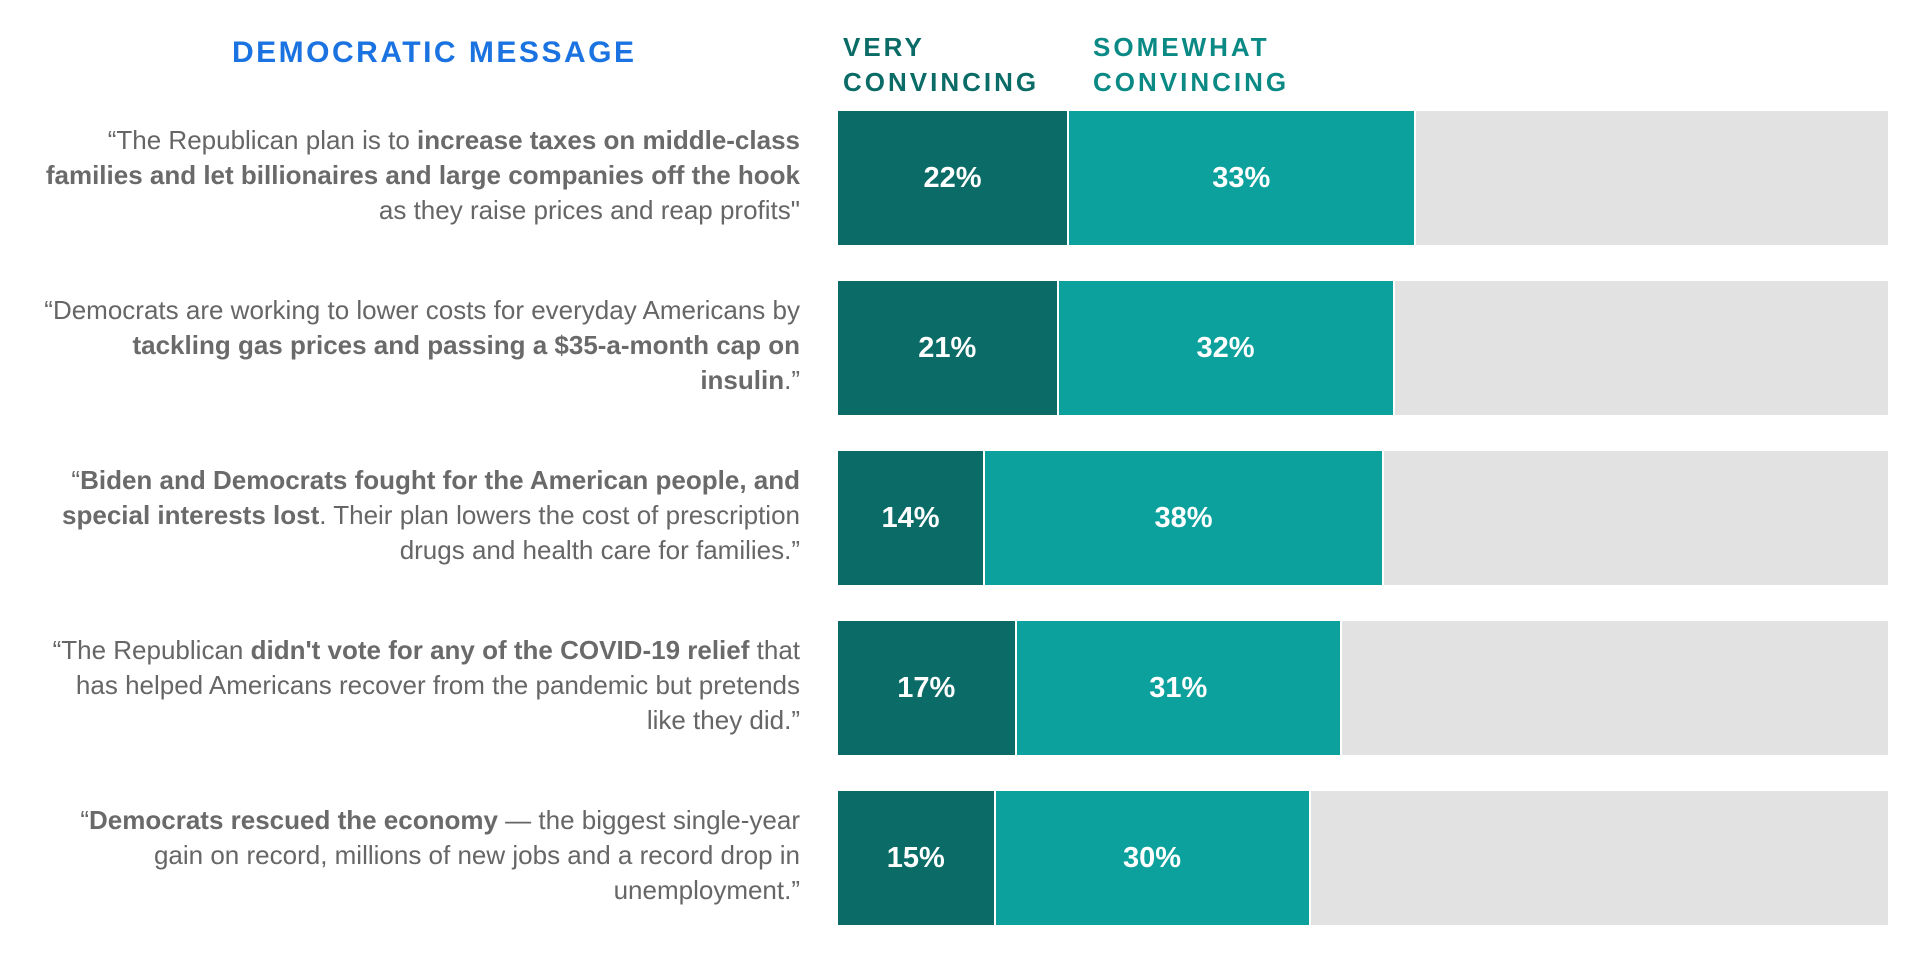 The width and height of the screenshot is (1920, 960). I want to click on legend-somewhat-line2: CONVINCING, so click(1191, 82).